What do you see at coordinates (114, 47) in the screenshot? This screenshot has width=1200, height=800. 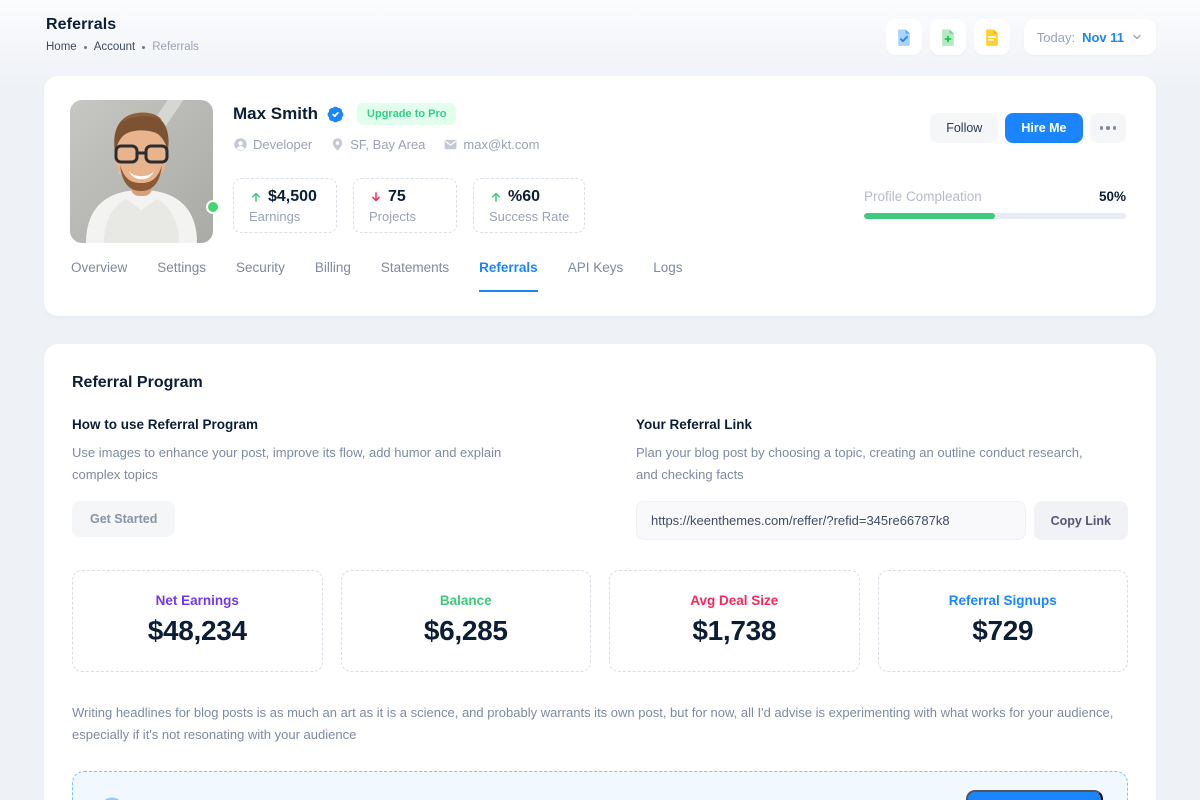 I see `breadcrumb-account: Account` at bounding box center [114, 47].